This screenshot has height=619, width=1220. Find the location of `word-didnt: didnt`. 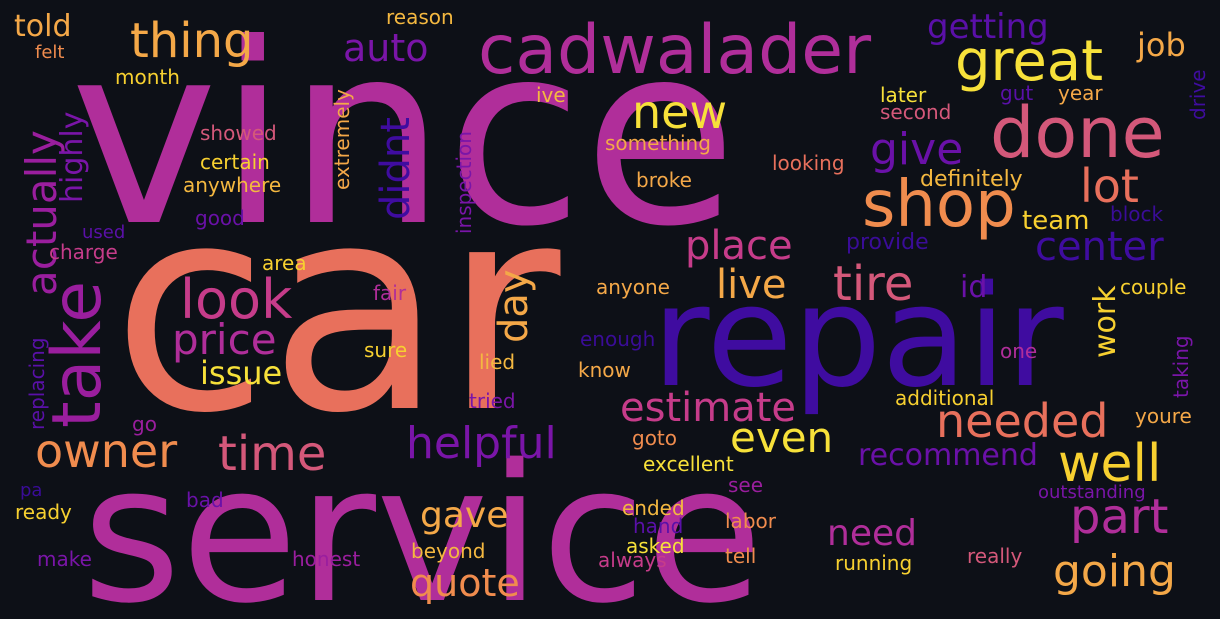

word-didnt: didnt is located at coordinates (396, 168).